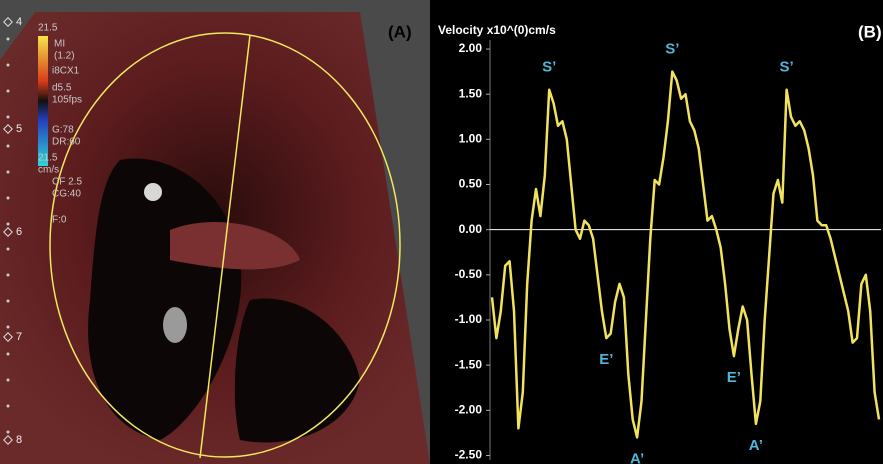 This screenshot has width=883, height=464. Describe the element at coordinates (297, 370) in the screenshot. I see `chamber` at that location.